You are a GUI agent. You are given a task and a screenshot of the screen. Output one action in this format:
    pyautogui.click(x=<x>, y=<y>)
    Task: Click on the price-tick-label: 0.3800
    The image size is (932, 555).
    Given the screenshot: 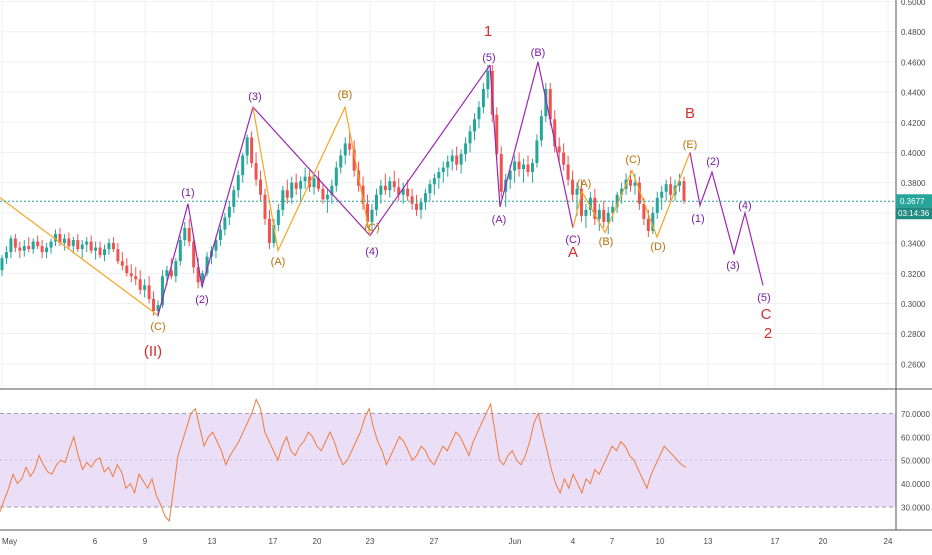 What is the action you would take?
    pyautogui.click(x=913, y=183)
    